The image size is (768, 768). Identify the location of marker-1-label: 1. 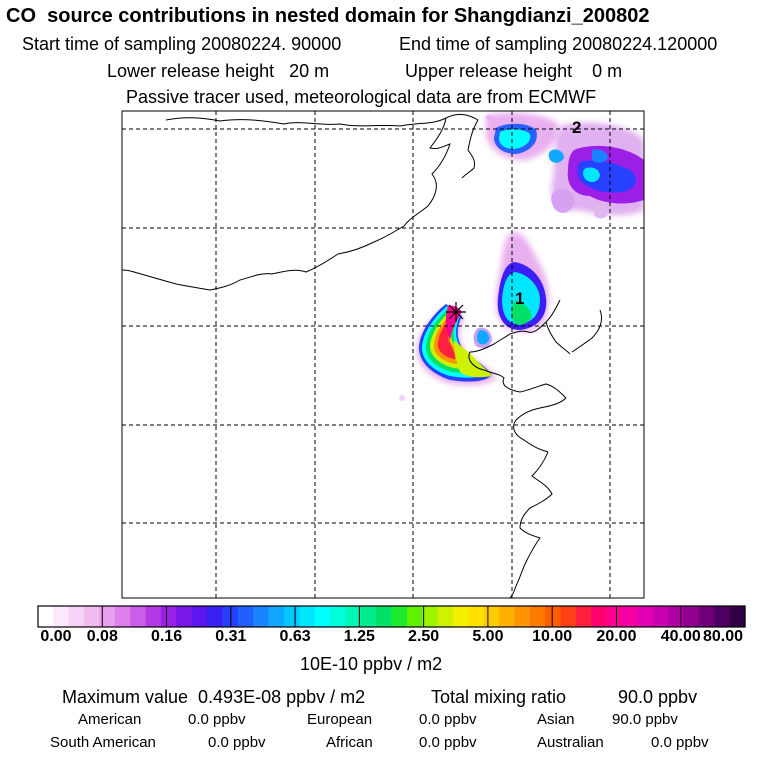
(519, 298).